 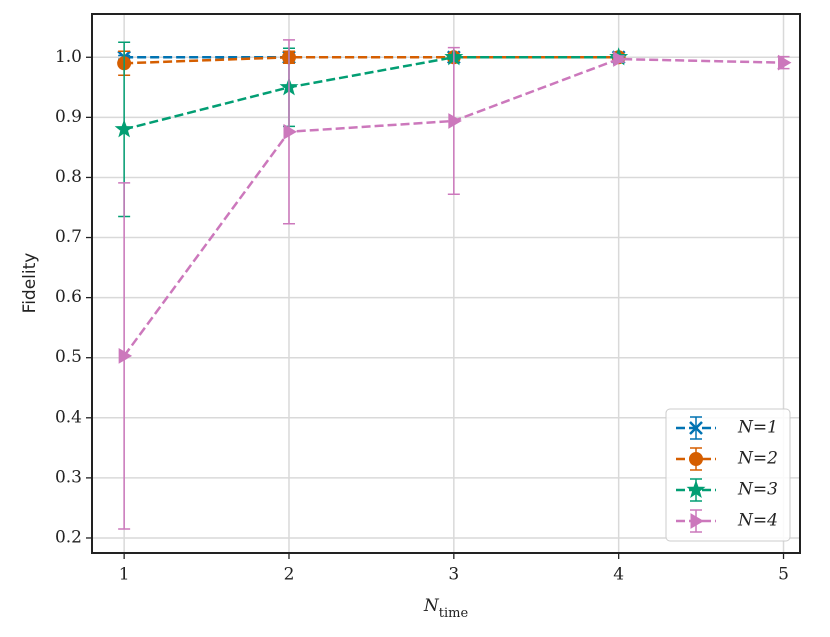 I want to click on legend-entry: N=2, so click(x=727, y=459).